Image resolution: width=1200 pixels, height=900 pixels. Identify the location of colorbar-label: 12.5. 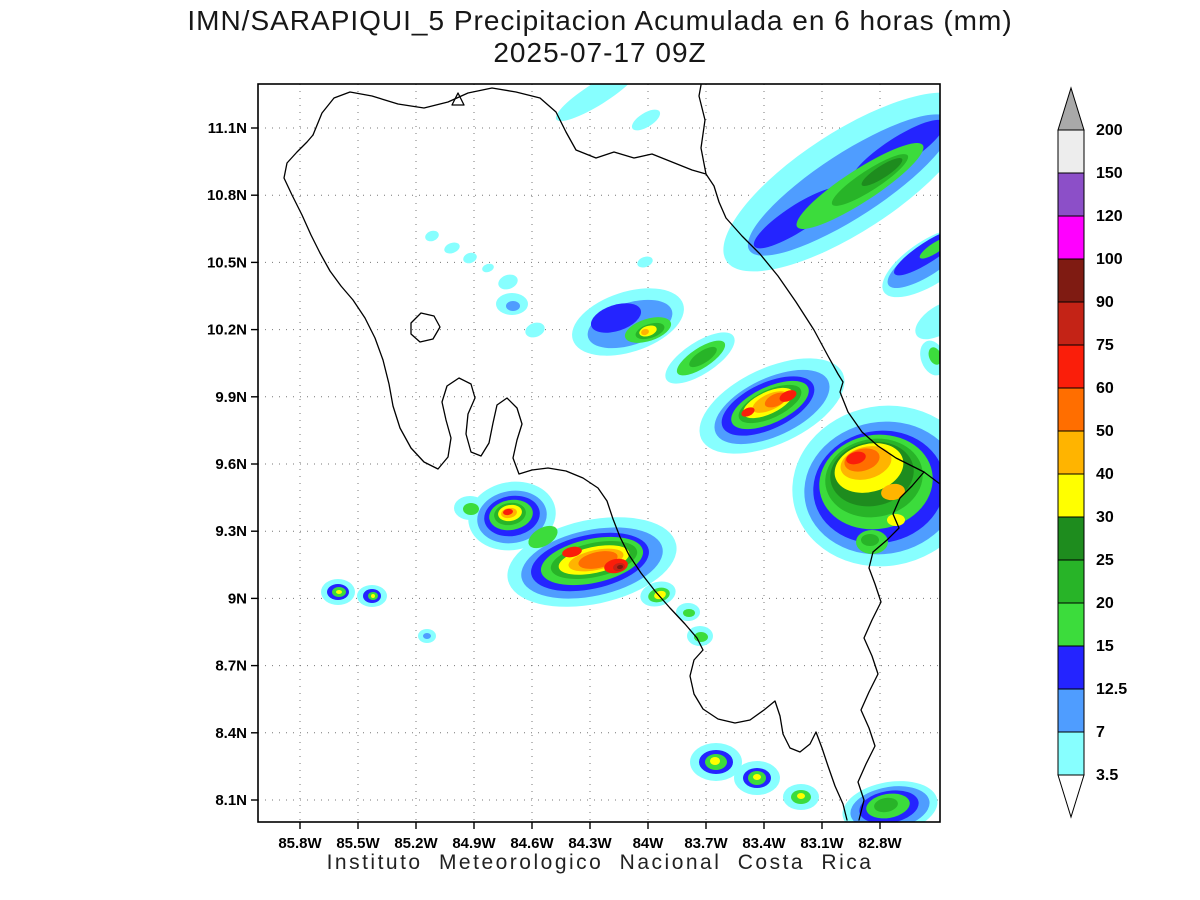
(1111, 689).